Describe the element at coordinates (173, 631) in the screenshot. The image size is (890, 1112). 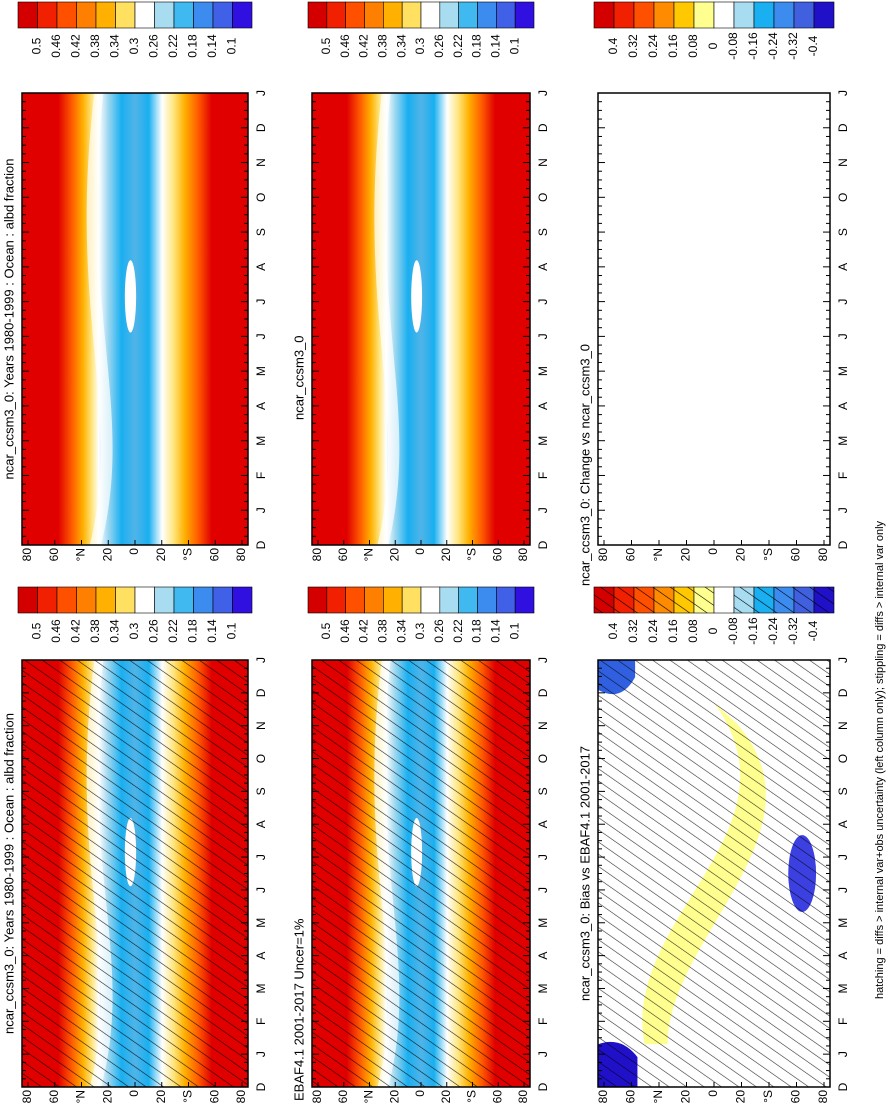
I see `colorbar-label: 0.22` at that location.